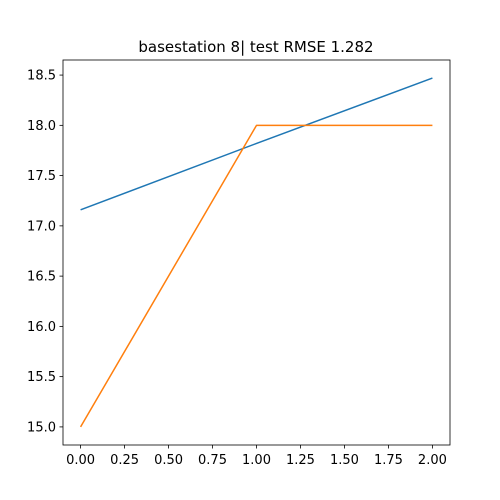 Image resolution: width=500 pixels, height=500 pixels. Describe the element at coordinates (300, 460) in the screenshot. I see `x-tick-label: 1.25` at that location.